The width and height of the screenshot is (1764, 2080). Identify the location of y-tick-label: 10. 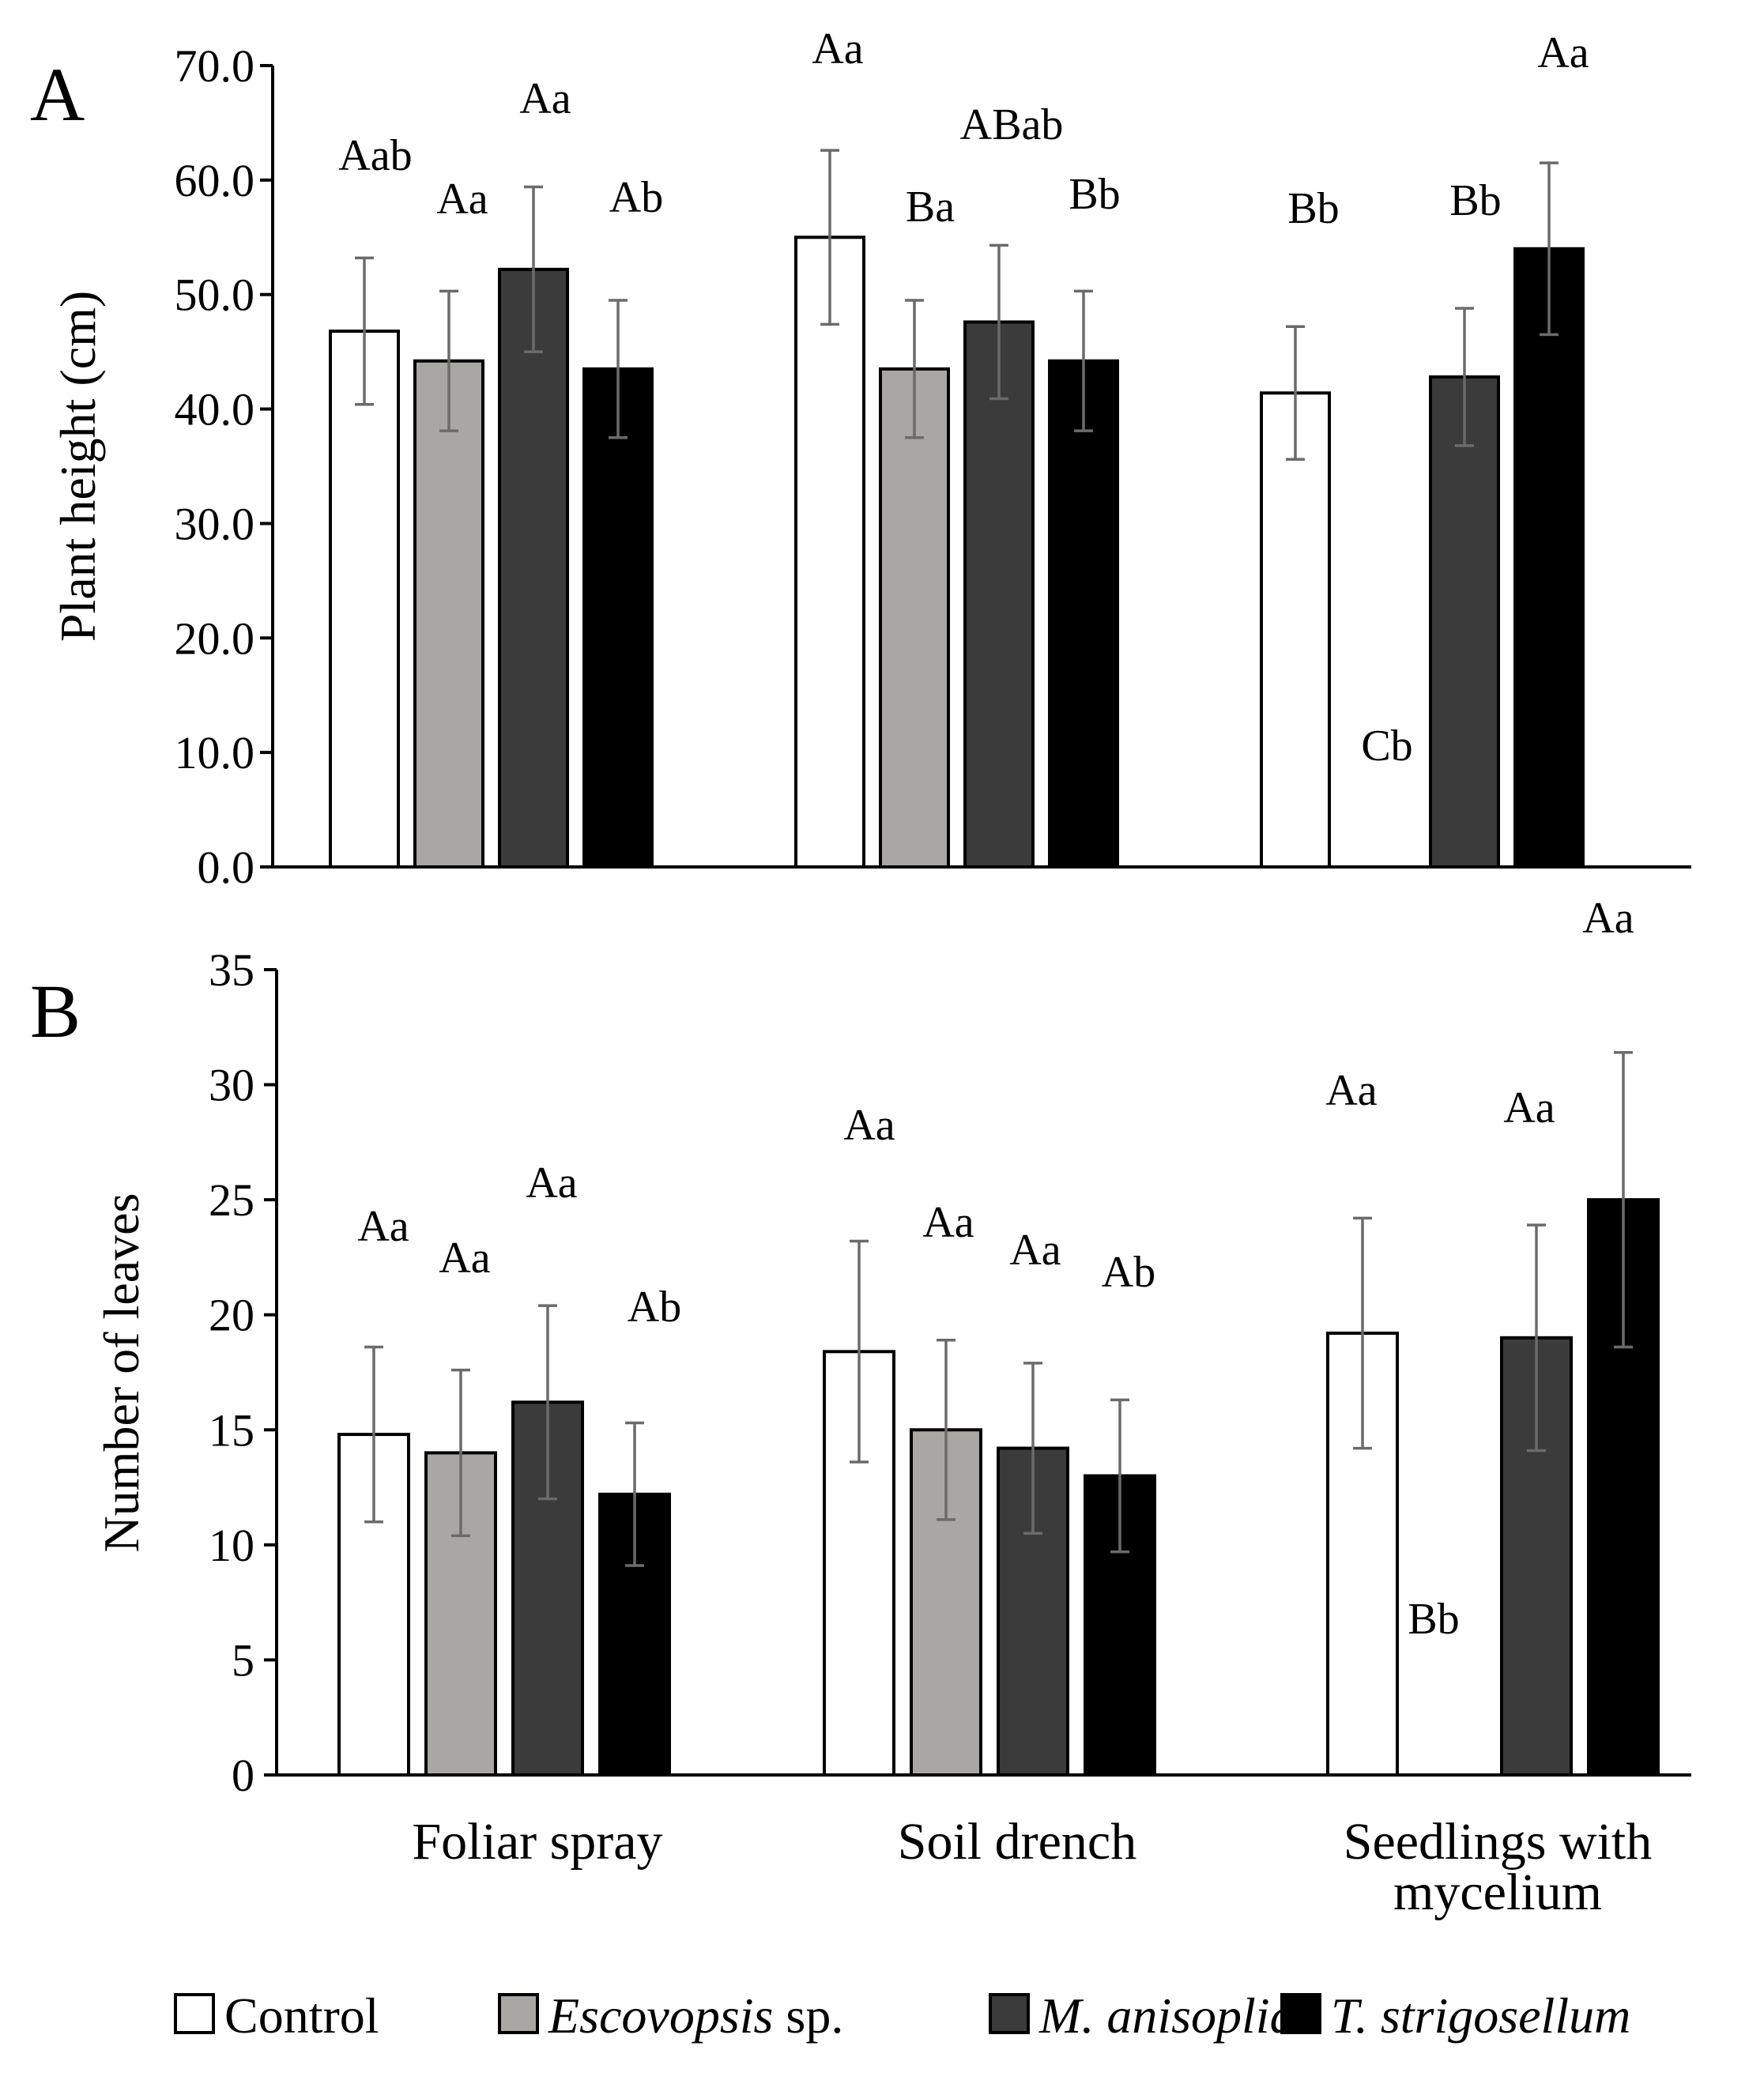
(231, 1545).